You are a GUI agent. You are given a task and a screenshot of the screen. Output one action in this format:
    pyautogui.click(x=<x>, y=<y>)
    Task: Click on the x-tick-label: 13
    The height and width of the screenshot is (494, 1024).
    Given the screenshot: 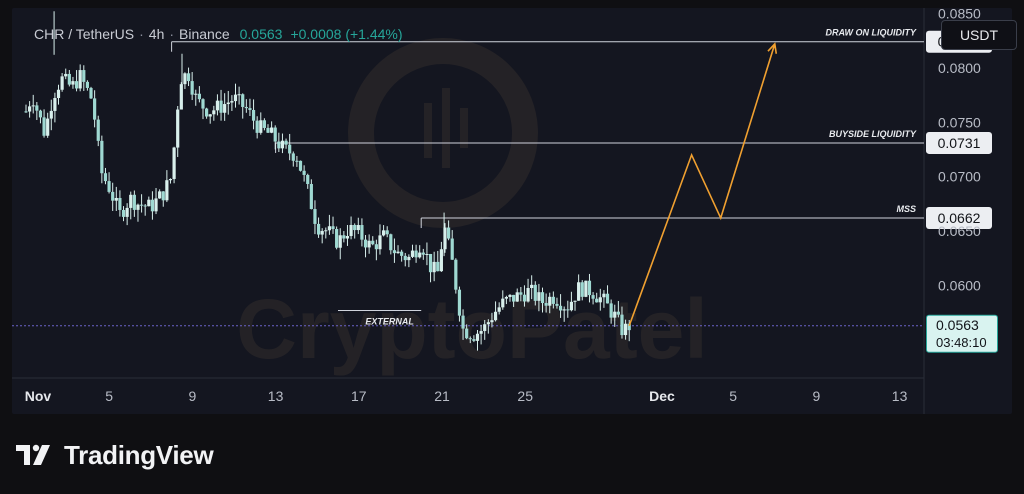 What is the action you would take?
    pyautogui.click(x=276, y=396)
    